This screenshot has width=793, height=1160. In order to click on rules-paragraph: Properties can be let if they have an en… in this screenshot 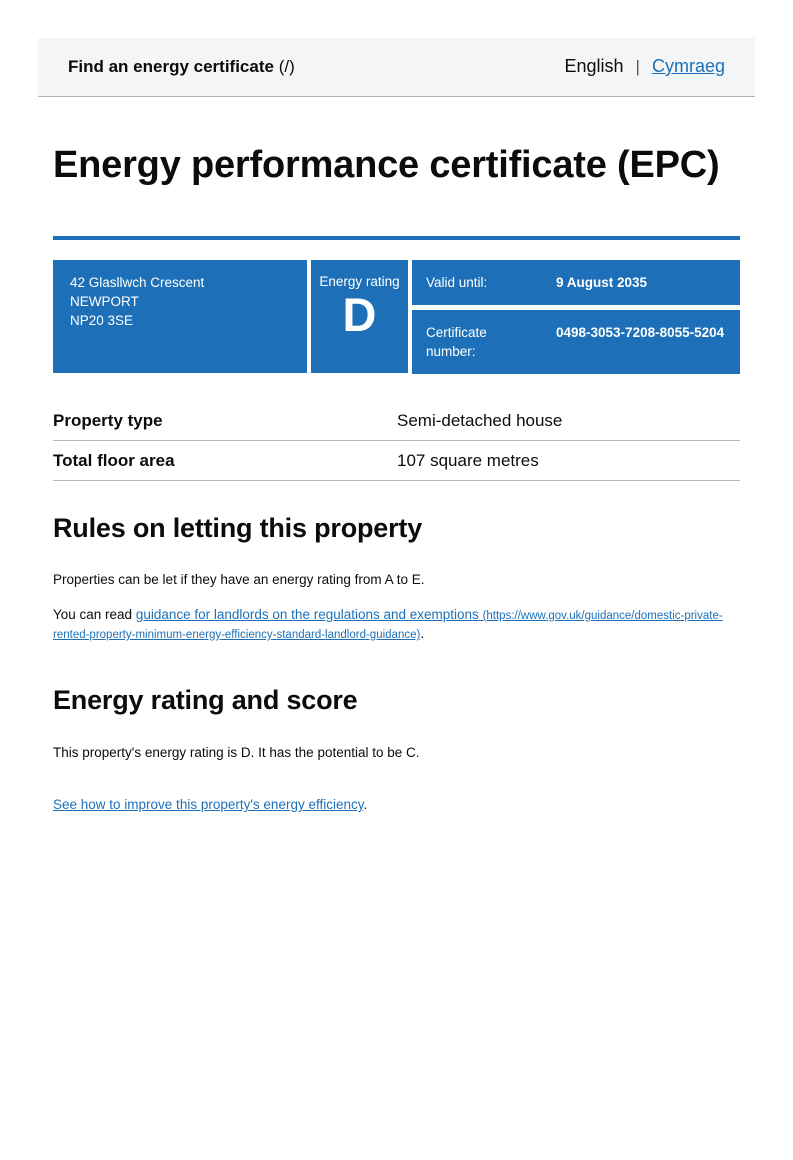, I will do `click(239, 579)`.